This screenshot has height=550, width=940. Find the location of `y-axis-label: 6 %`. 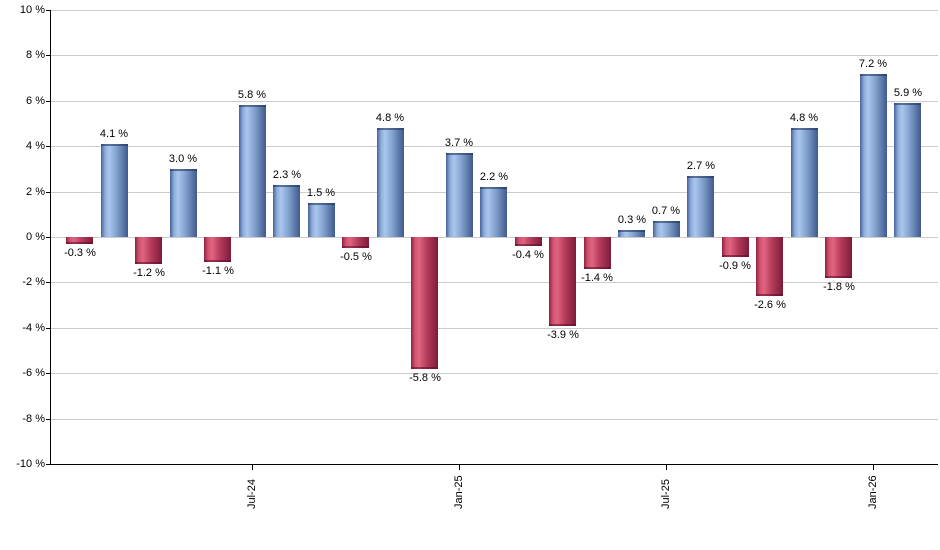

y-axis-label: 6 % is located at coordinates (35, 101).